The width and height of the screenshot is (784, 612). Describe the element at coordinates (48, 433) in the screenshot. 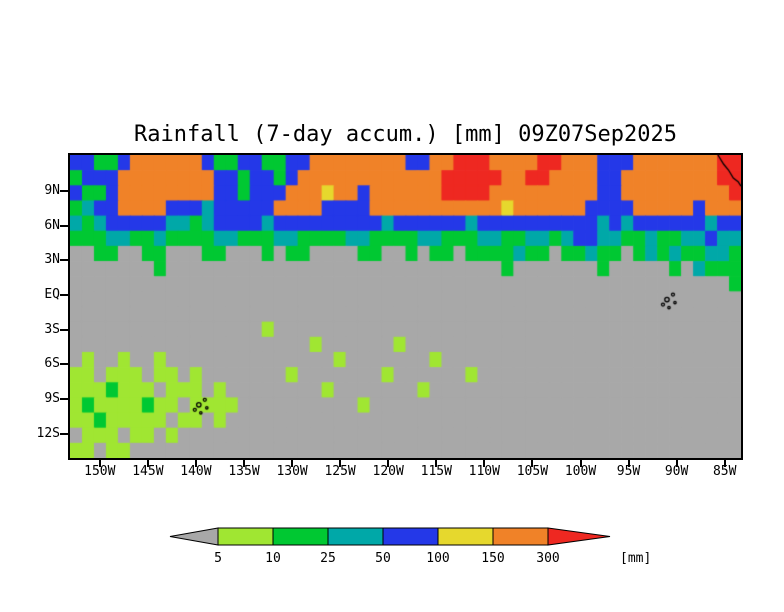

I see `lat-label: 12S` at that location.